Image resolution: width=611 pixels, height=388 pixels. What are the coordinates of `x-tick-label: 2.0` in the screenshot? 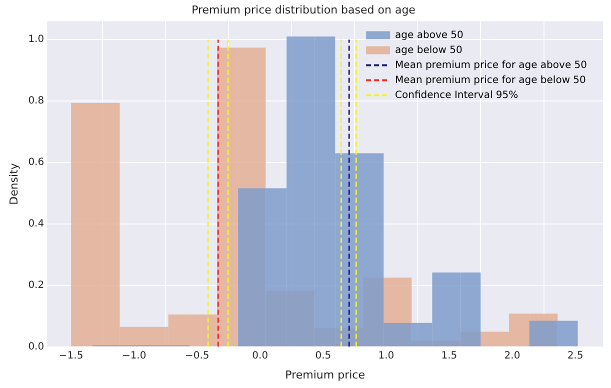 It's located at (512, 356).